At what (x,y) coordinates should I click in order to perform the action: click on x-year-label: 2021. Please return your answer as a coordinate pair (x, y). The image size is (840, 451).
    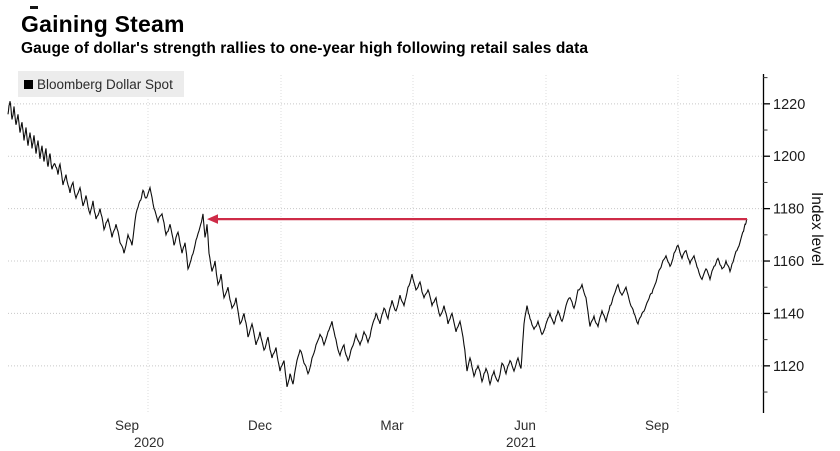
    Looking at the image, I should click on (521, 442).